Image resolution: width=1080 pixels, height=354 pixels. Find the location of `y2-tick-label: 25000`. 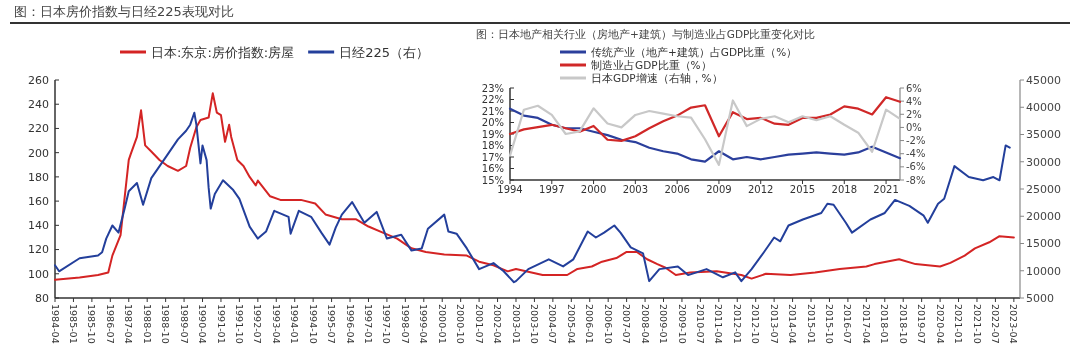

y2-tick-label: 25000 is located at coordinates (1043, 189).